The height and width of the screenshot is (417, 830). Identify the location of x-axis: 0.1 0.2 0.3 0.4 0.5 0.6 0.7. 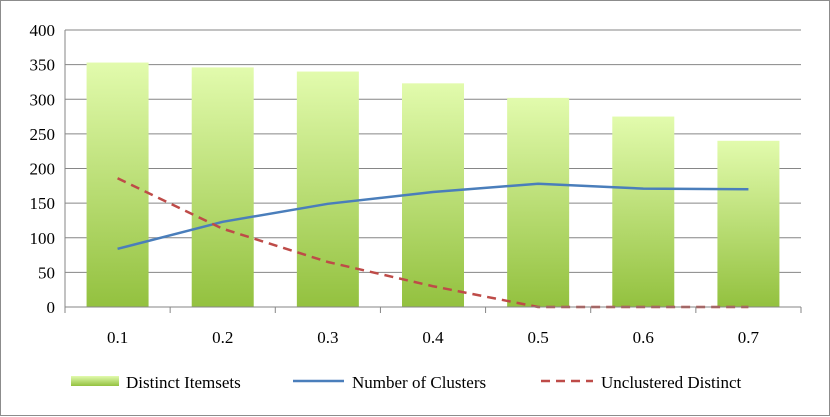
(433, 326).